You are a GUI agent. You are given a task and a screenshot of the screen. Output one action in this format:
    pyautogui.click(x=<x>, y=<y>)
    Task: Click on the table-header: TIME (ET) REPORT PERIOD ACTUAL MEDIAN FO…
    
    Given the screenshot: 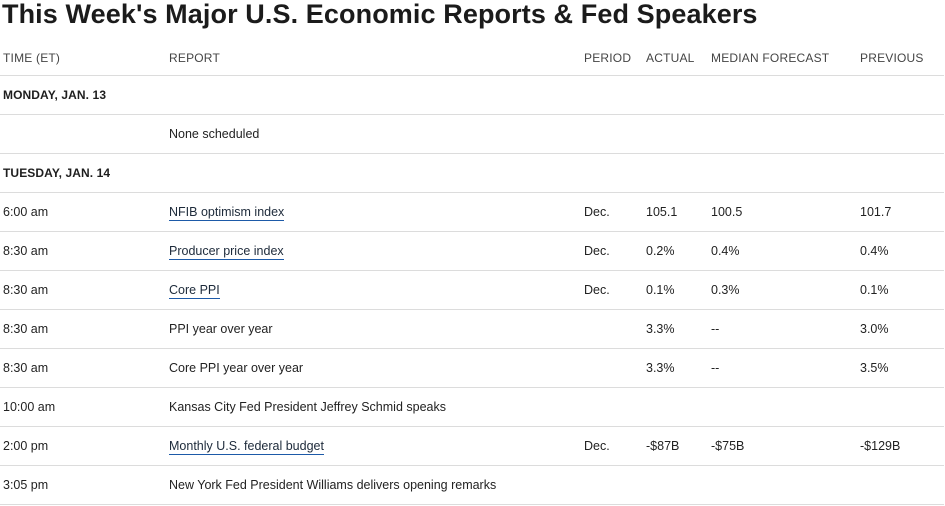 What is the action you would take?
    pyautogui.click(x=472, y=58)
    